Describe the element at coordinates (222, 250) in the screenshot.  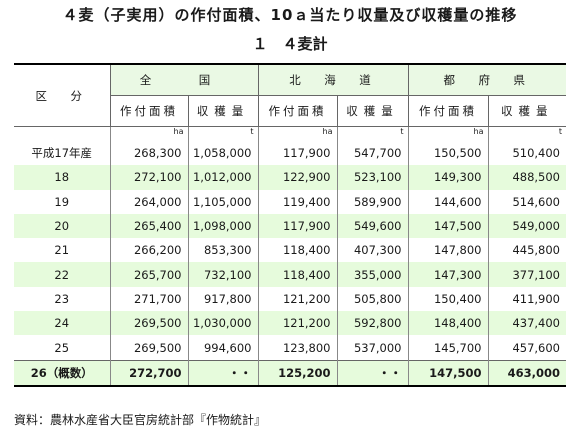
I see `cell: 853,300` at that location.